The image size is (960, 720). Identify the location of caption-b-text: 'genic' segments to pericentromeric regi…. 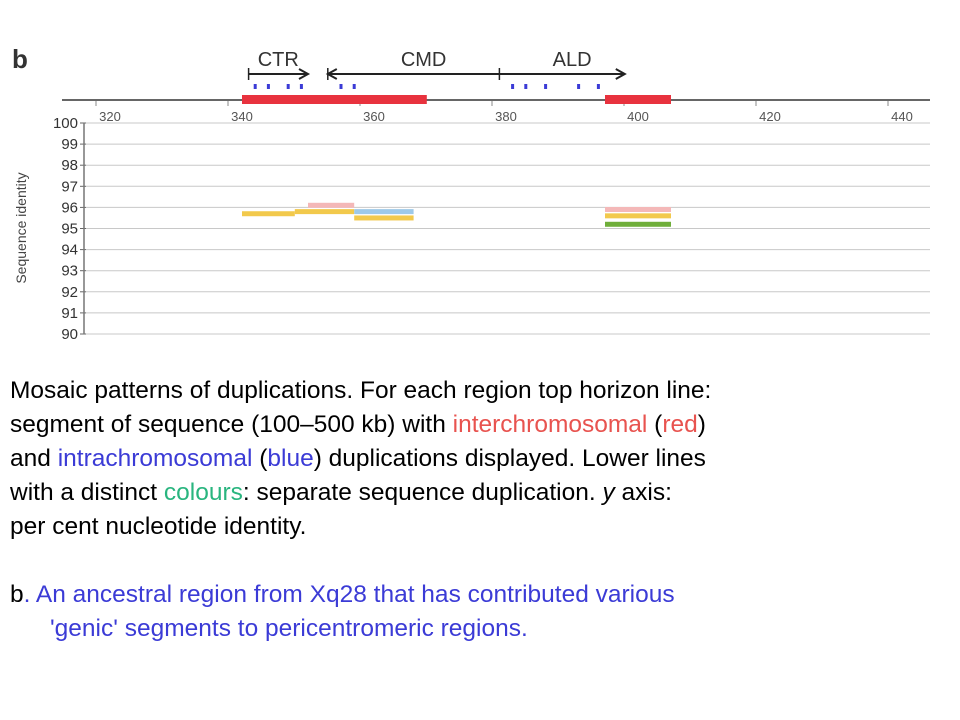
(289, 628).